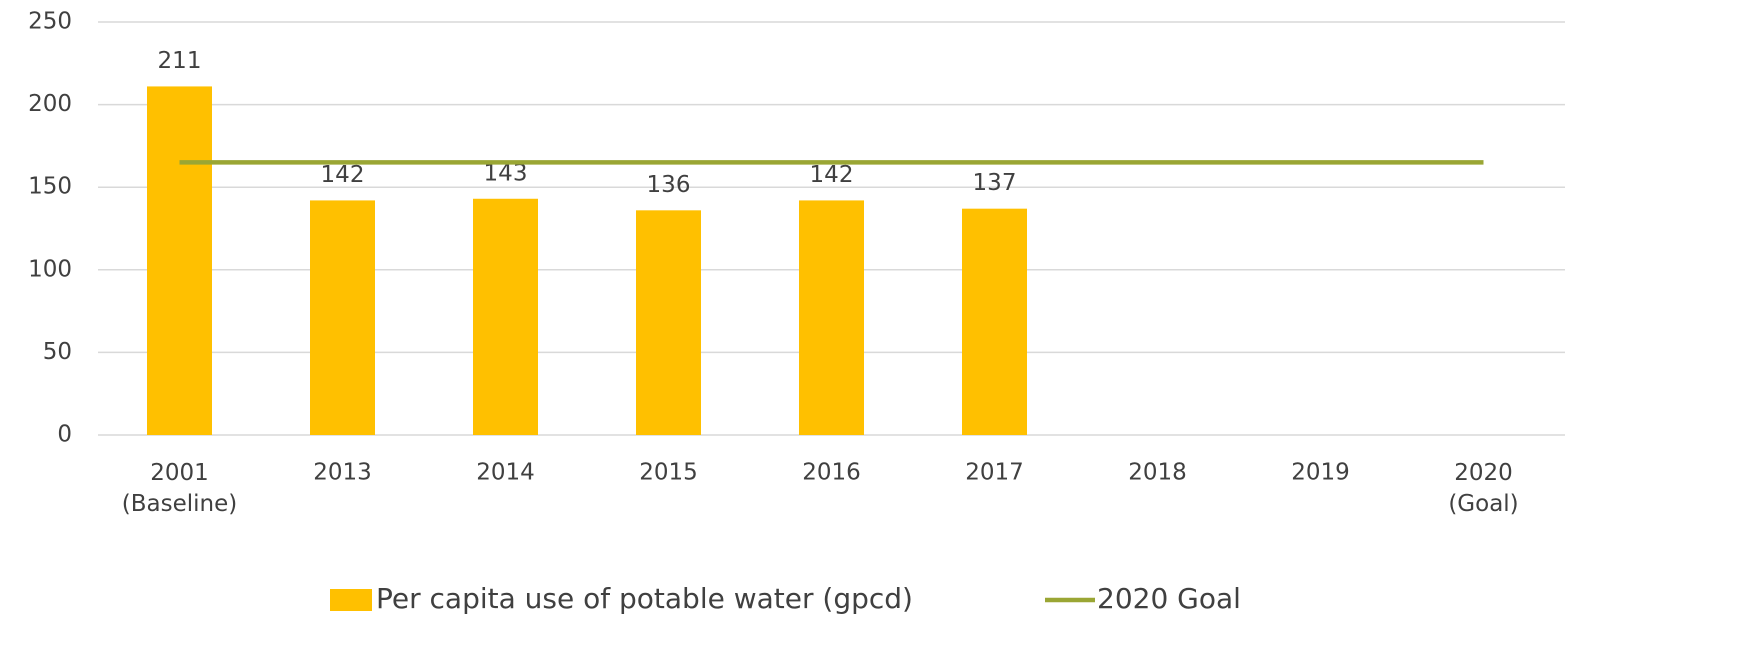  Describe the element at coordinates (831, 473) in the screenshot. I see `x-tick-label: 2016` at that location.